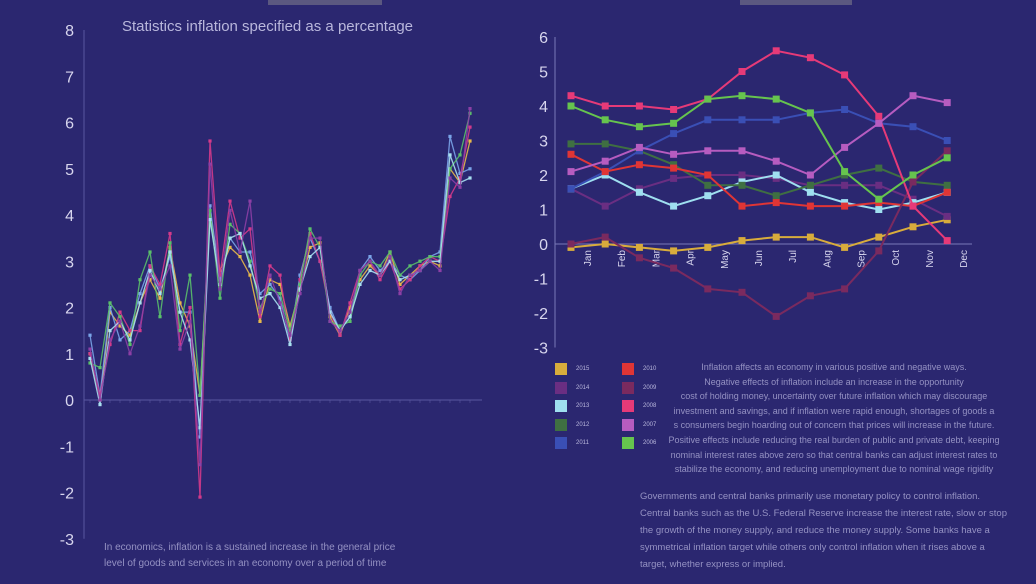 The width and height of the screenshot is (1036, 584). I want to click on policy-line: target, whether express or implied., so click(713, 564).